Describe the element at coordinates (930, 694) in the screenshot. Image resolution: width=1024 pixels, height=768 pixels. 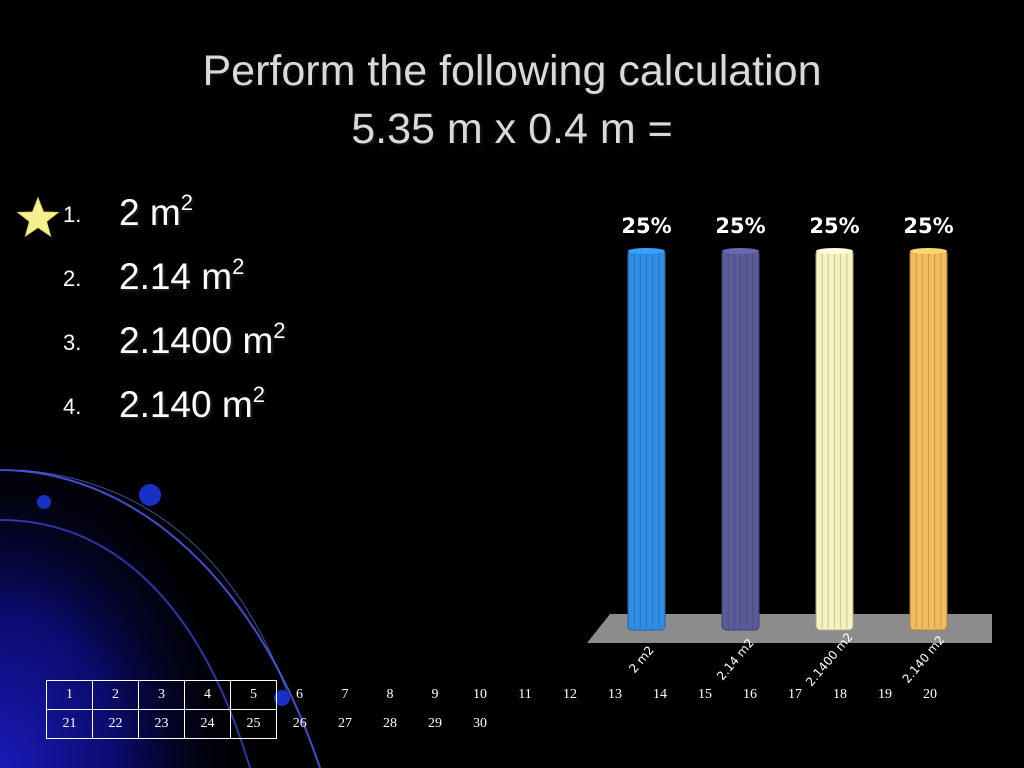
I see `grid-cell: 20` at that location.